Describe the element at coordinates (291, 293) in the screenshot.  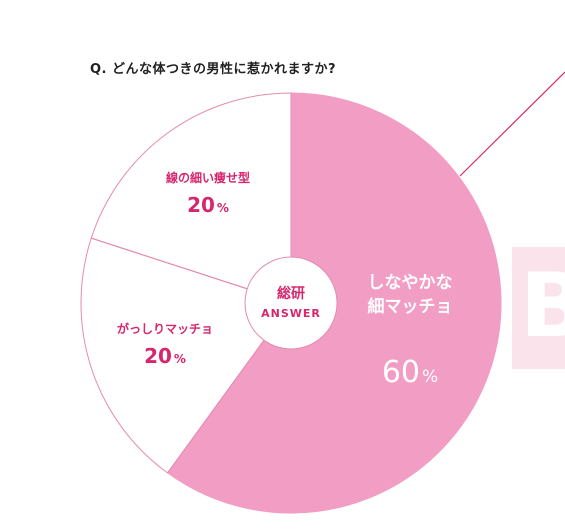
I see `center-title: 総研` at that location.